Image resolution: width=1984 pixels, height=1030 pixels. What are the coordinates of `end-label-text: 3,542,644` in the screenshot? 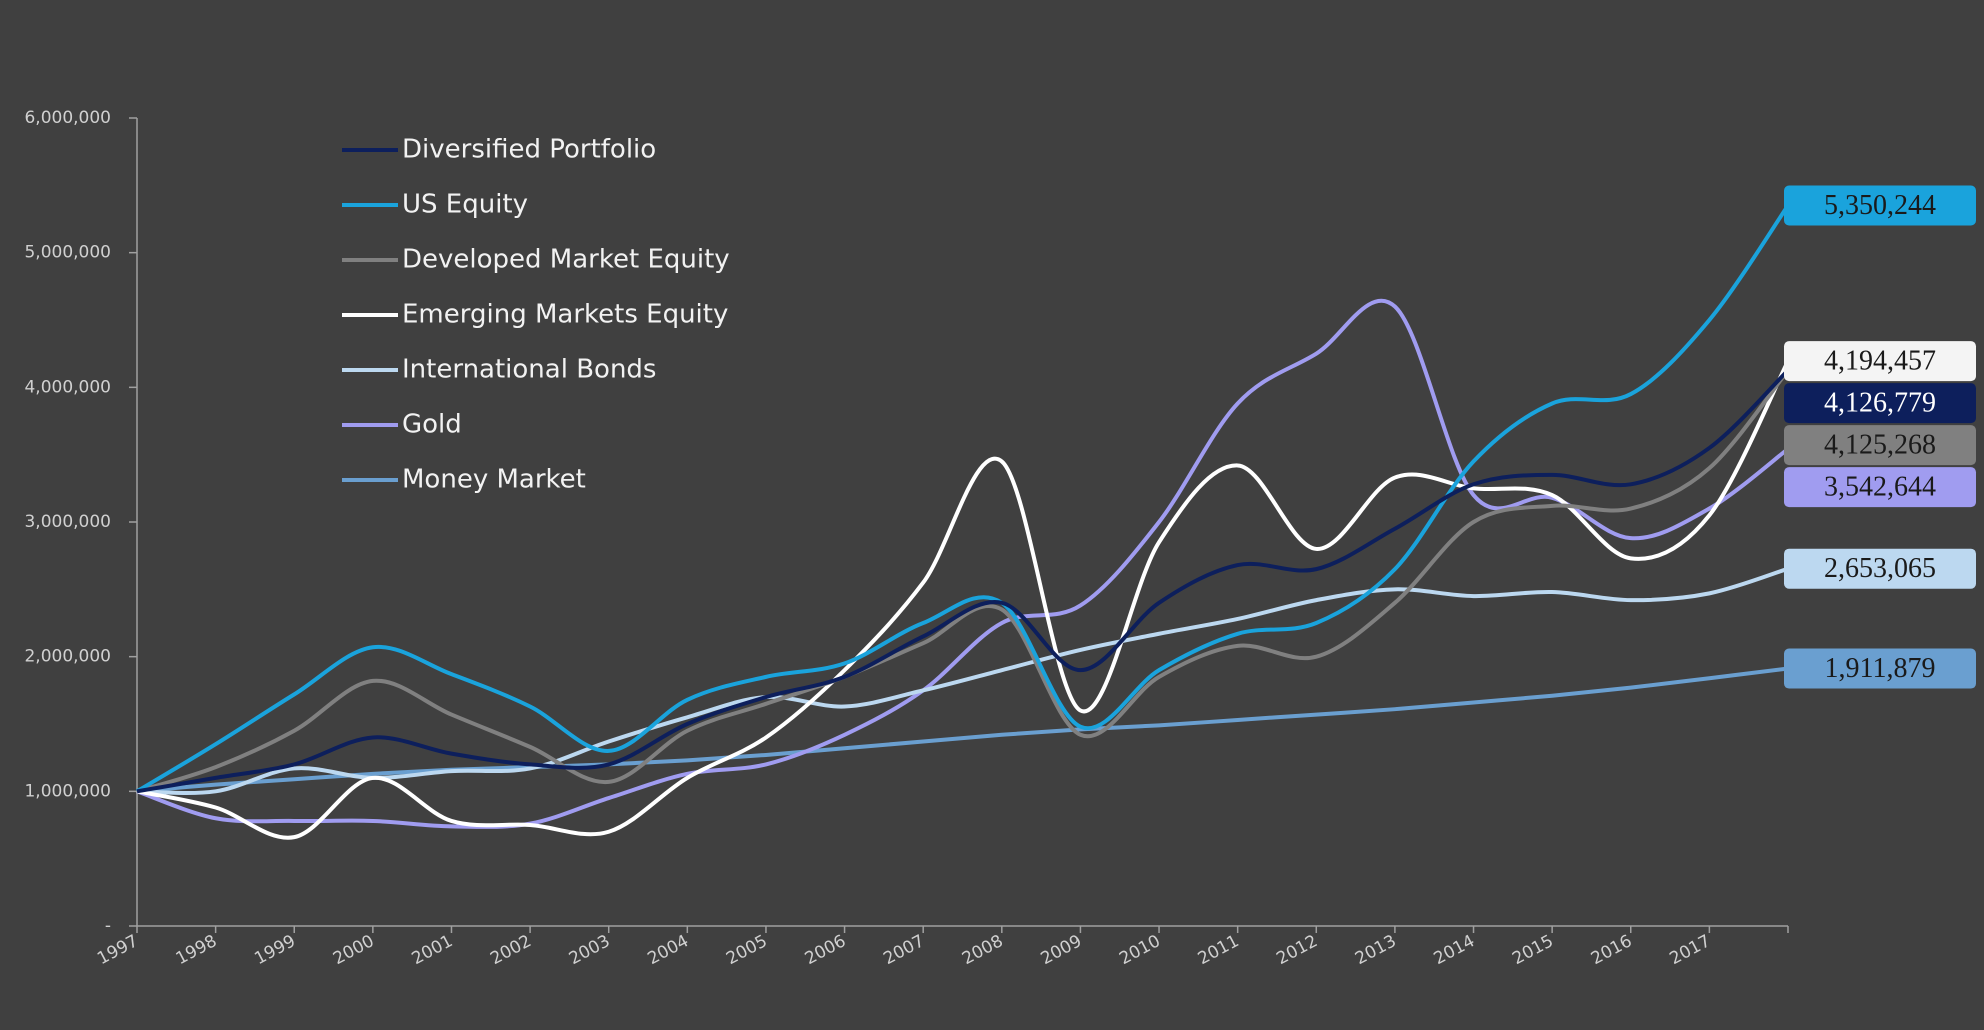 It's located at (1880, 487).